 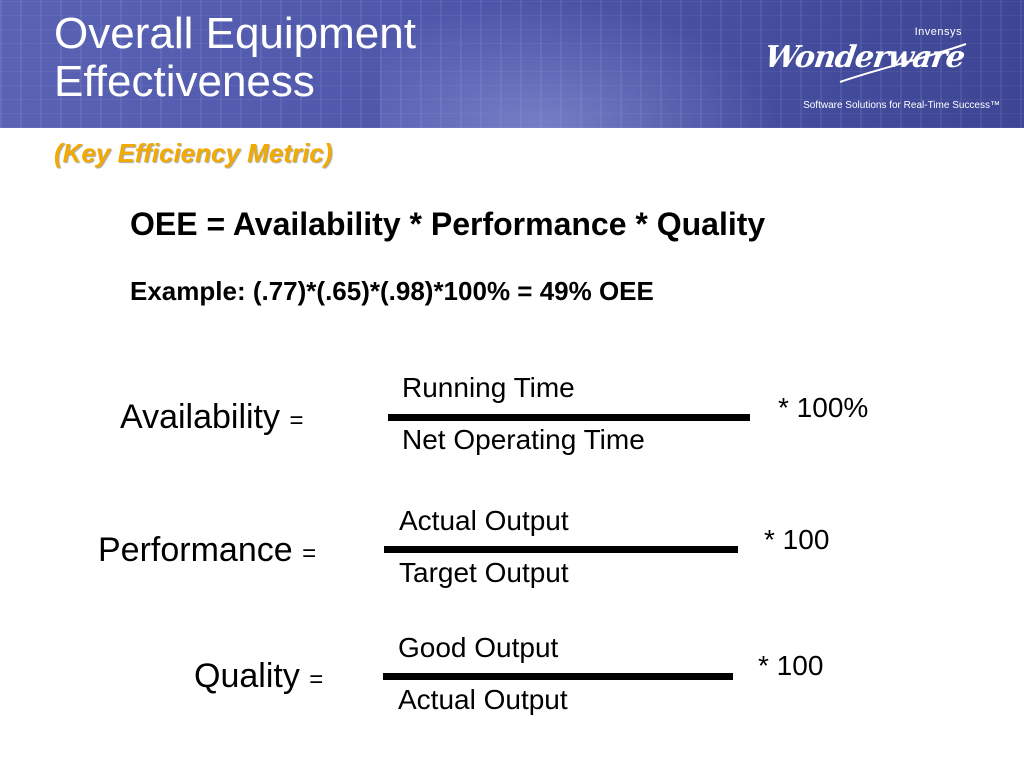 I want to click on metric-label: Quality =, so click(x=258, y=676).